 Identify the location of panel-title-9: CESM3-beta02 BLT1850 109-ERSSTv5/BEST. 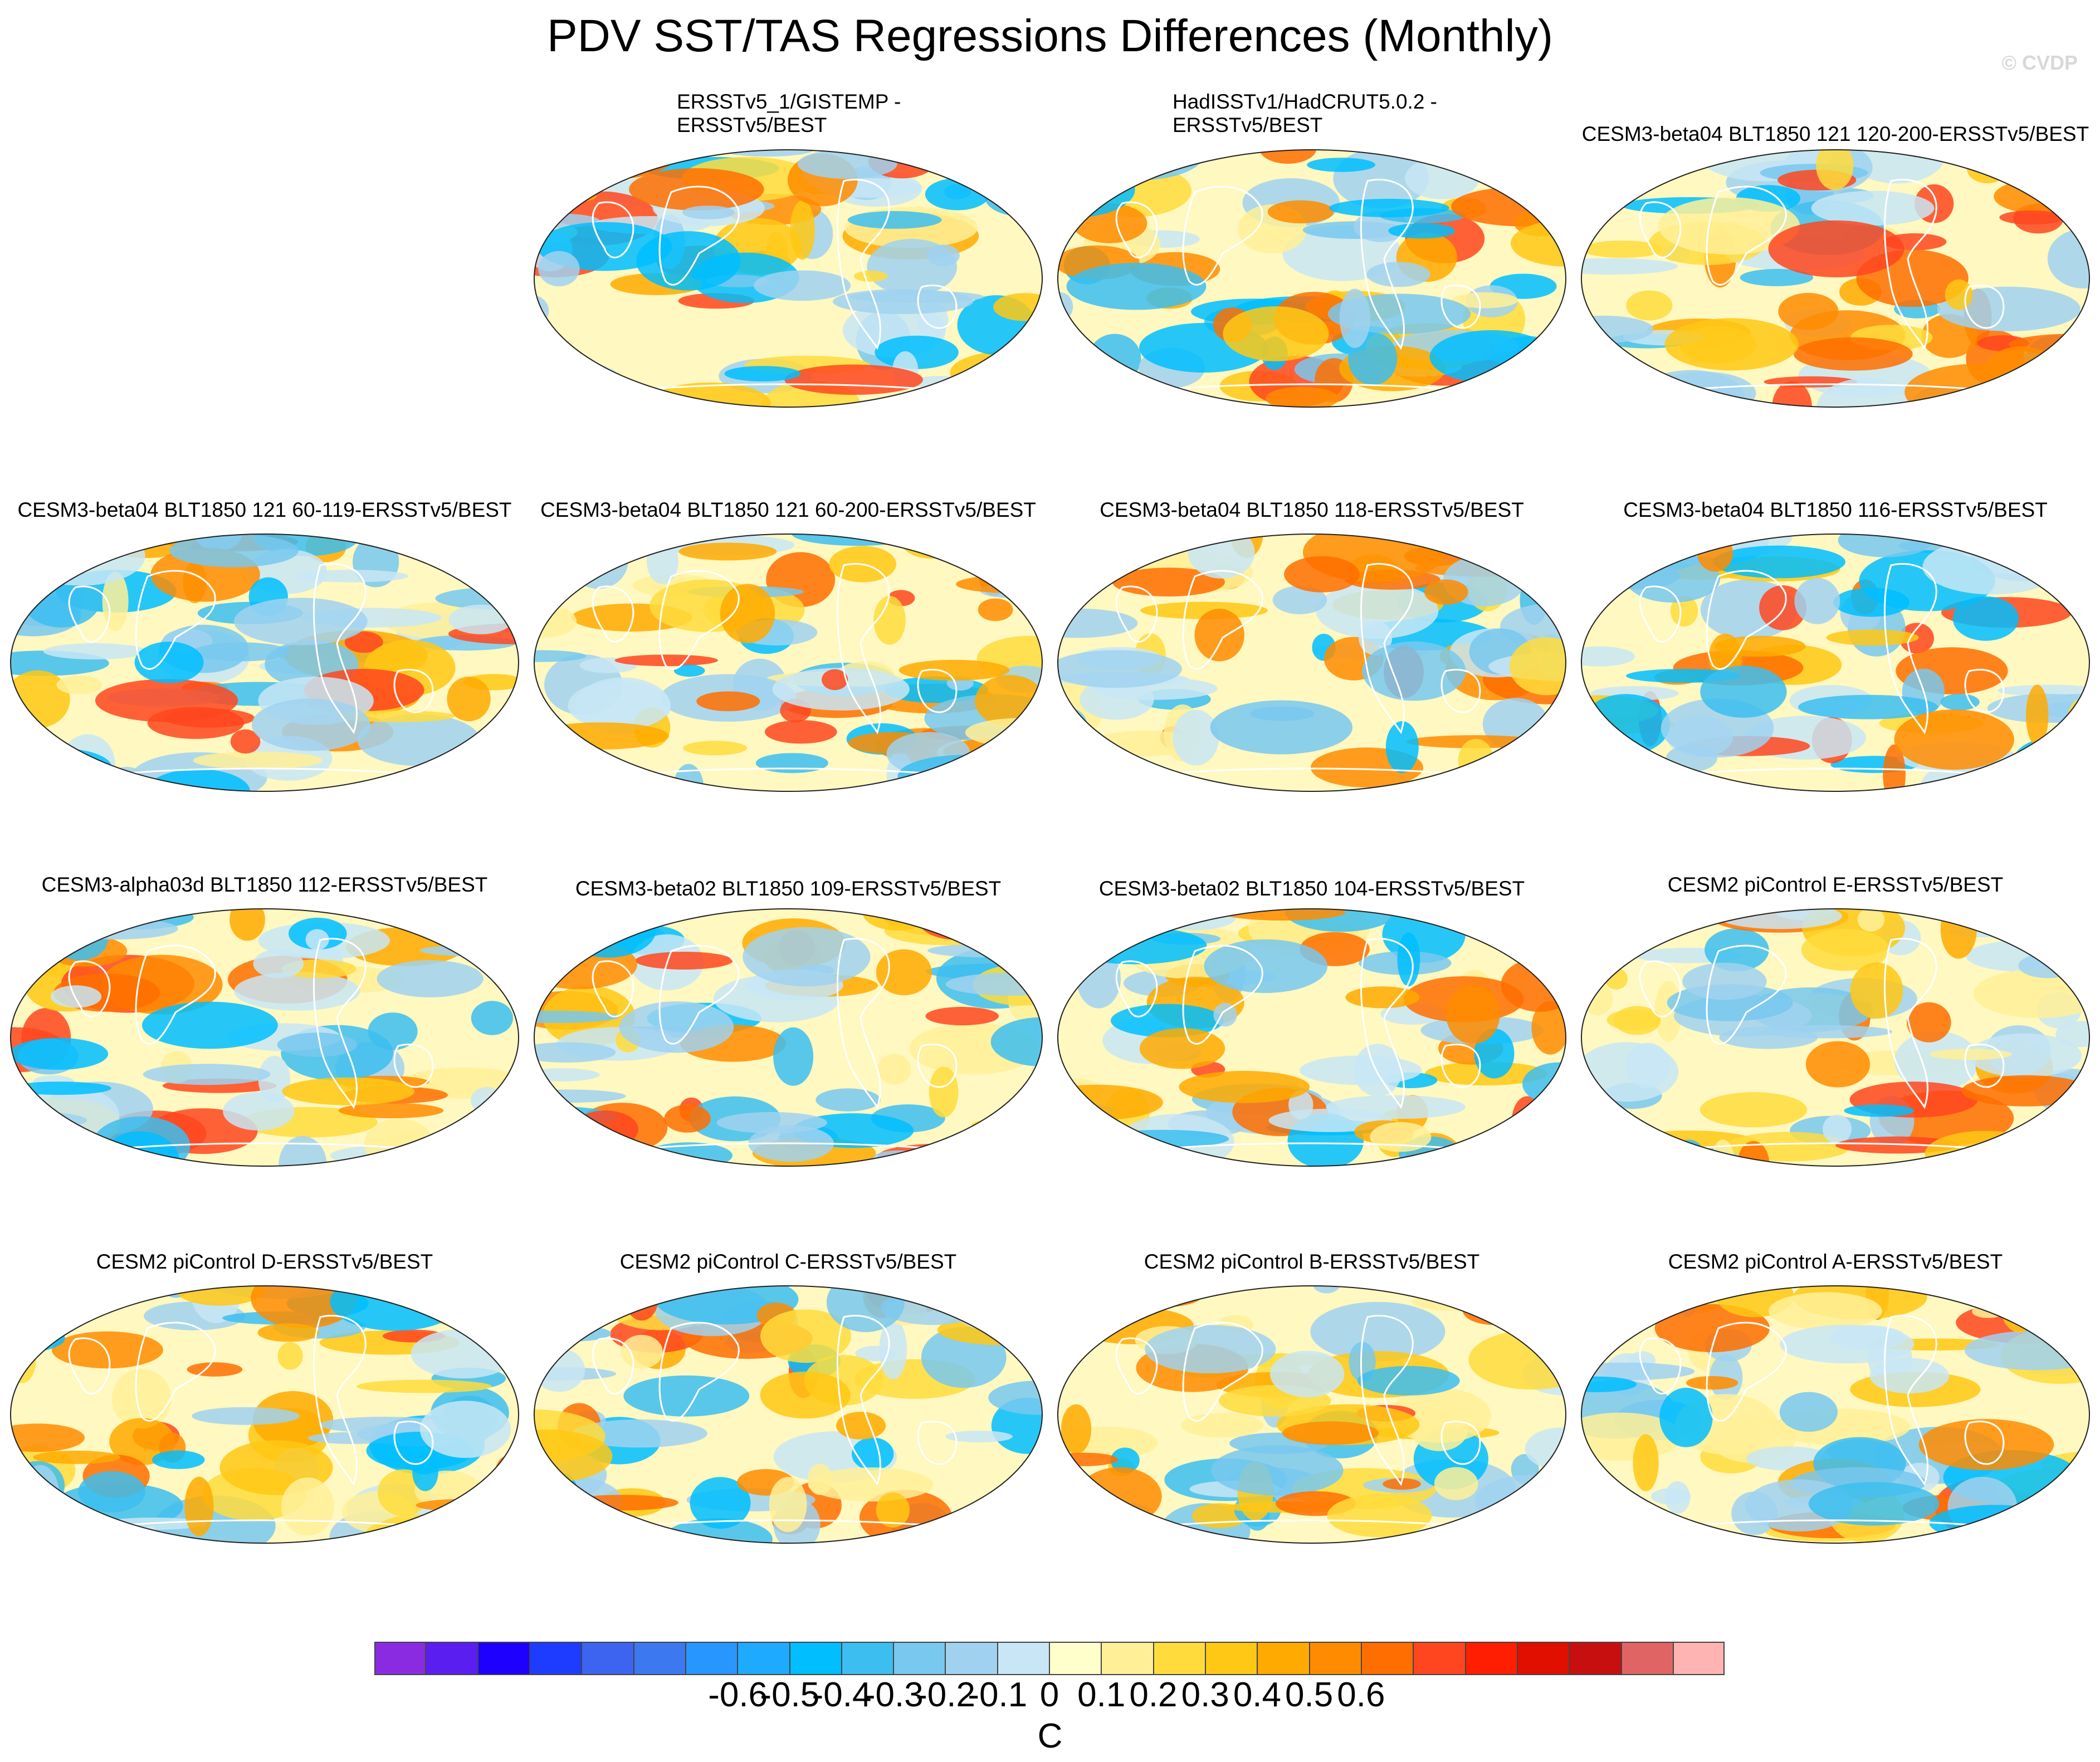
(788, 888).